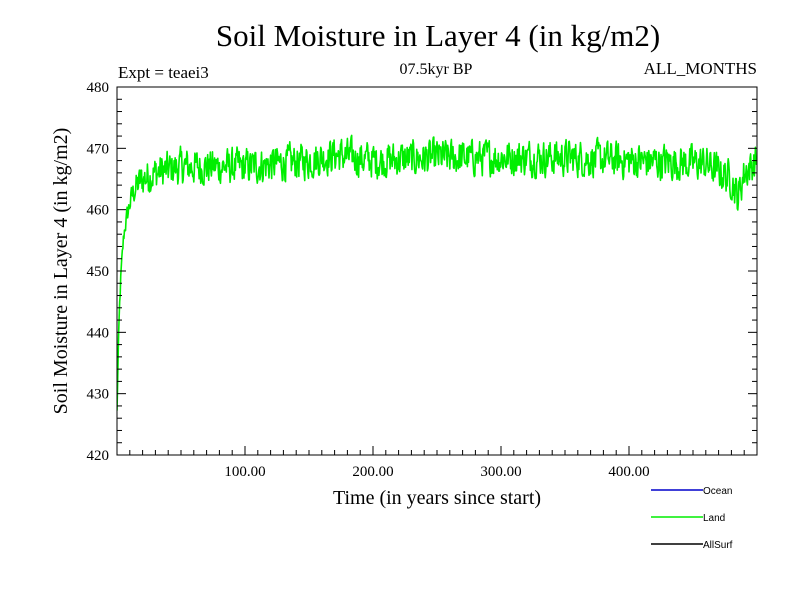 This screenshot has height=600, width=800. What do you see at coordinates (714, 518) in the screenshot?
I see `legend-label-land: Land` at bounding box center [714, 518].